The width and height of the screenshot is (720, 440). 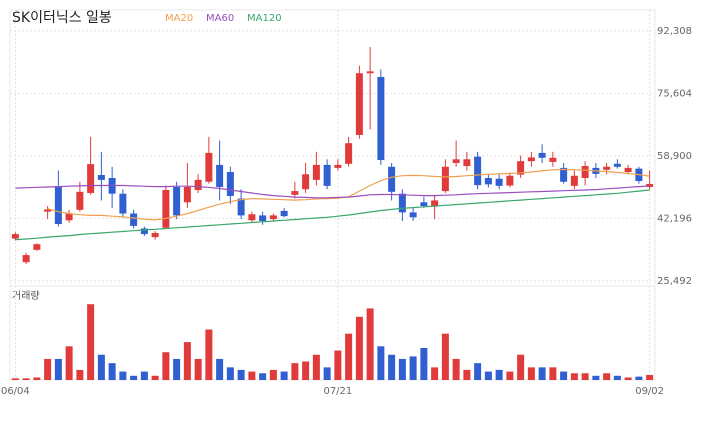 I want to click on x-tick-label: 07/21, so click(x=337, y=391).